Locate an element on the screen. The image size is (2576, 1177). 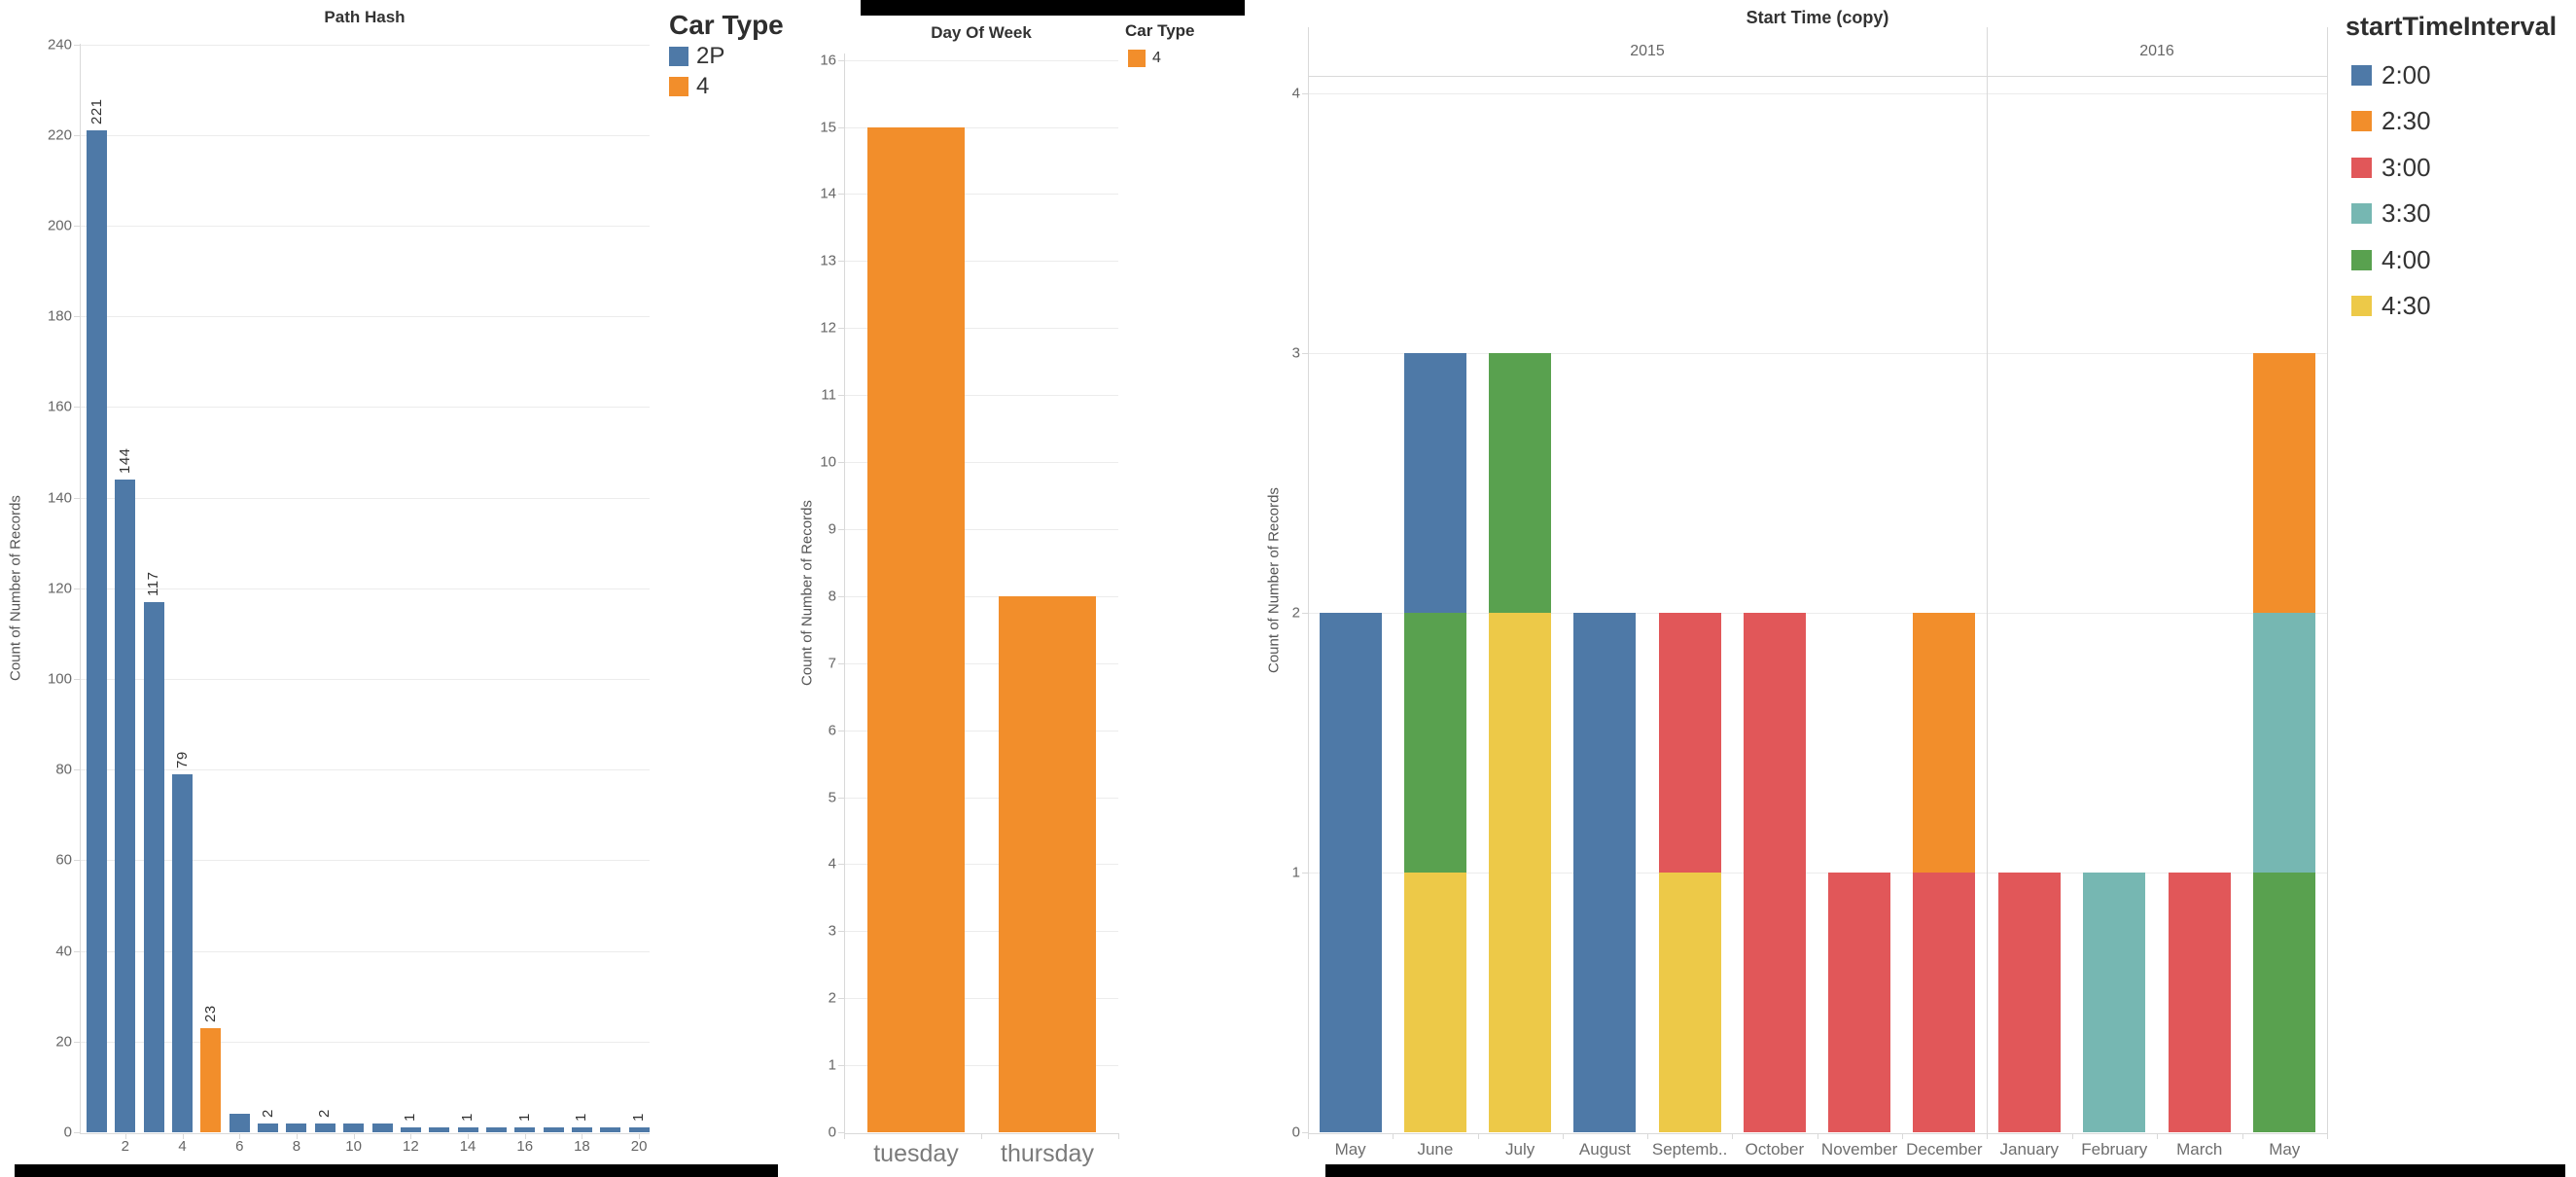
legend-item-4-30: 4:30 is located at coordinates (2391, 305).